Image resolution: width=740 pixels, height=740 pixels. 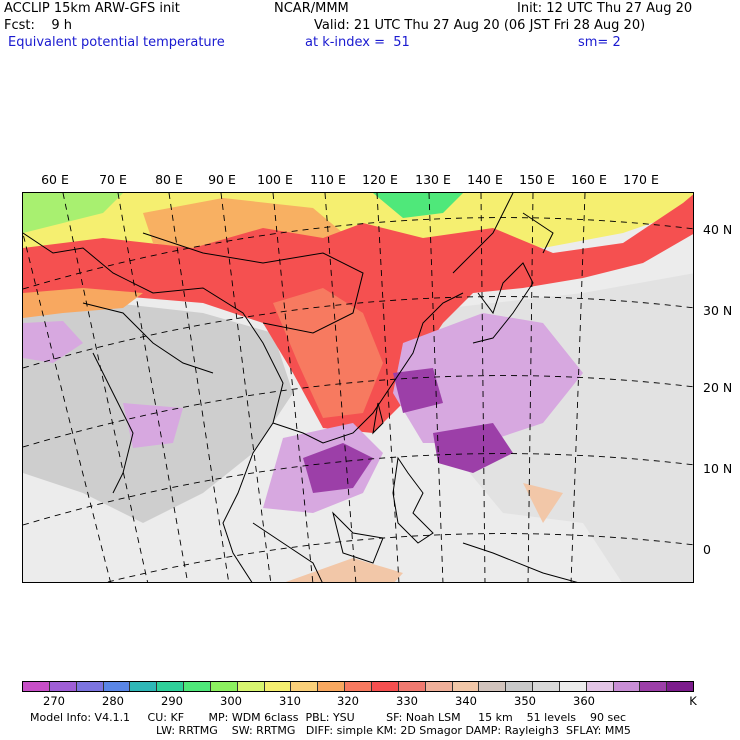 I want to click on lon-label: 110 E, so click(x=328, y=179).